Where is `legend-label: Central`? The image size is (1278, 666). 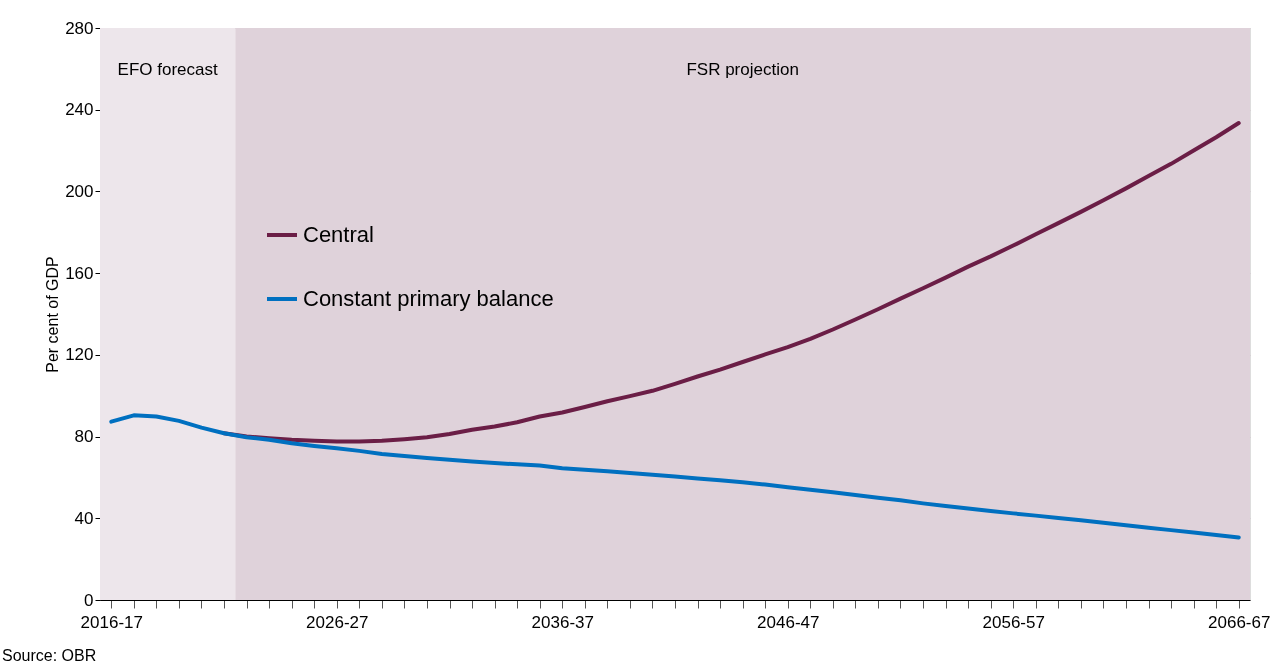 legend-label: Central is located at coordinates (338, 234).